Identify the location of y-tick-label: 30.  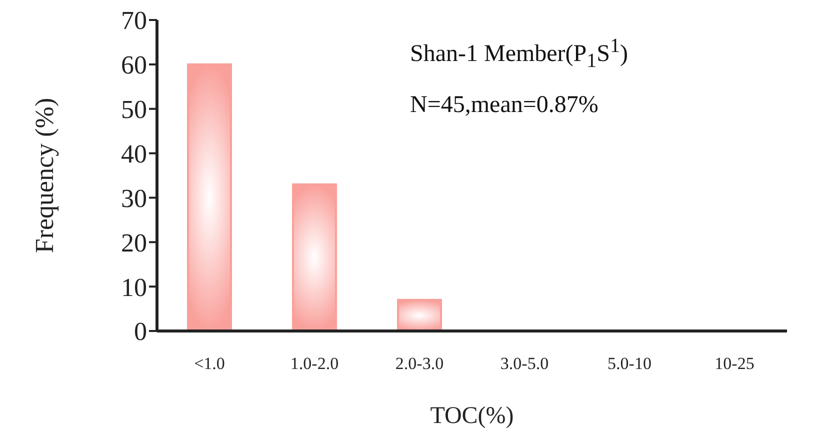
(134, 198).